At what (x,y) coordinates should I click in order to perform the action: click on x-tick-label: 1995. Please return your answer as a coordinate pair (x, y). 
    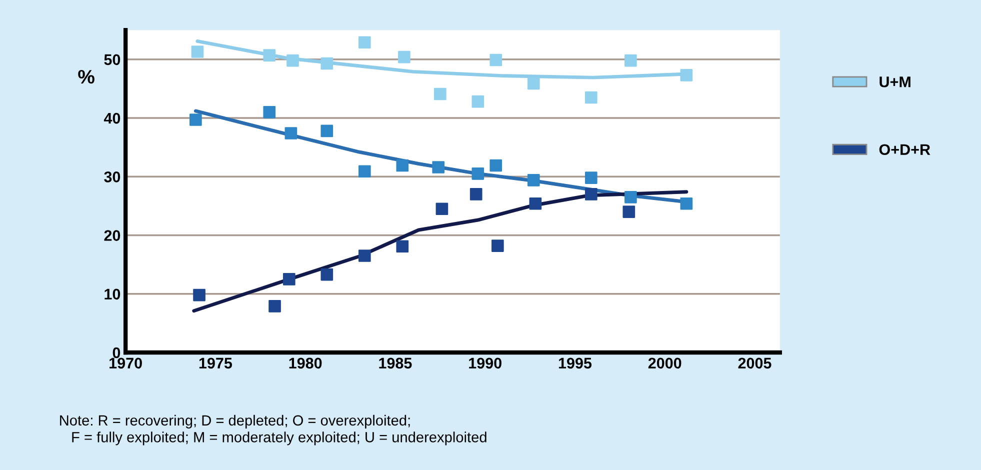
    Looking at the image, I should click on (575, 363).